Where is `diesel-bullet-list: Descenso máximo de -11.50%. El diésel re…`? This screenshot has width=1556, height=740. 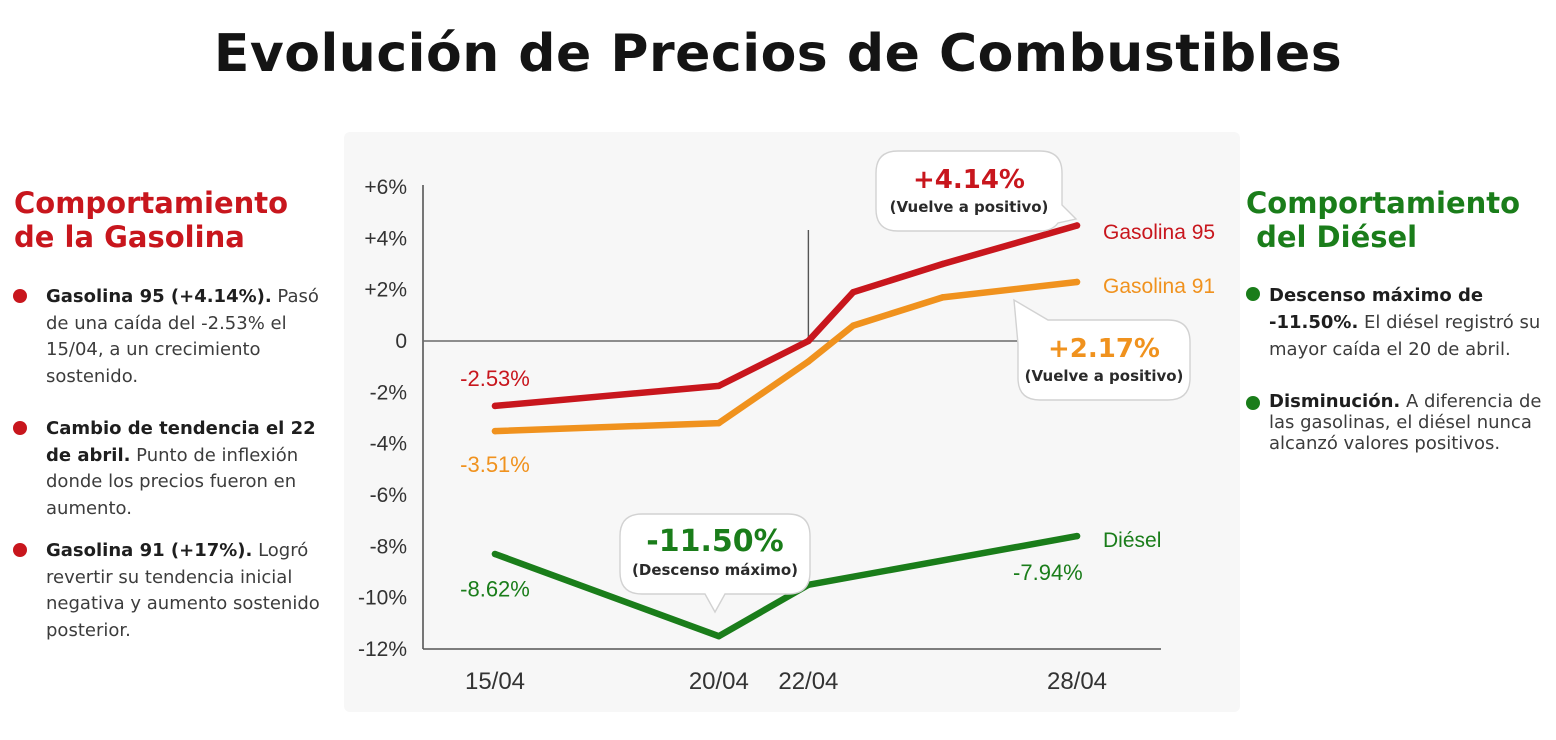 diesel-bullet-list: Descenso máximo de -11.50%. El diésel re… is located at coordinates (1394, 368).